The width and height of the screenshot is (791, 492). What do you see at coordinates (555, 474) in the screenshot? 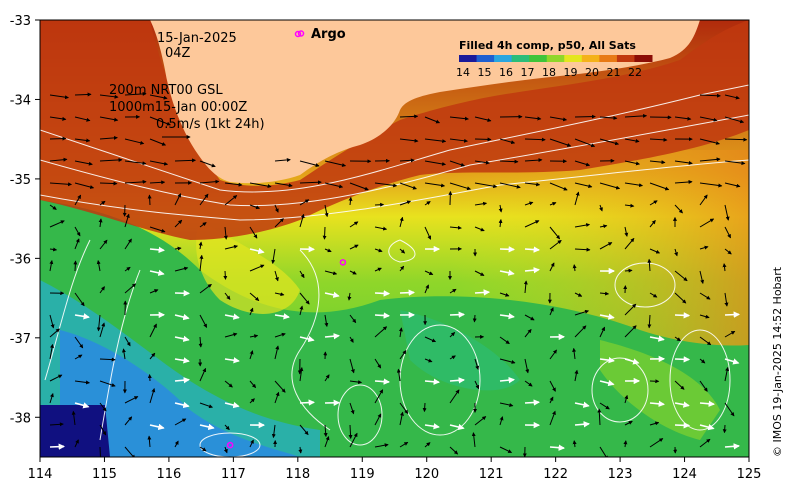
I see `x-tick-label: 122` at bounding box center [555, 474].